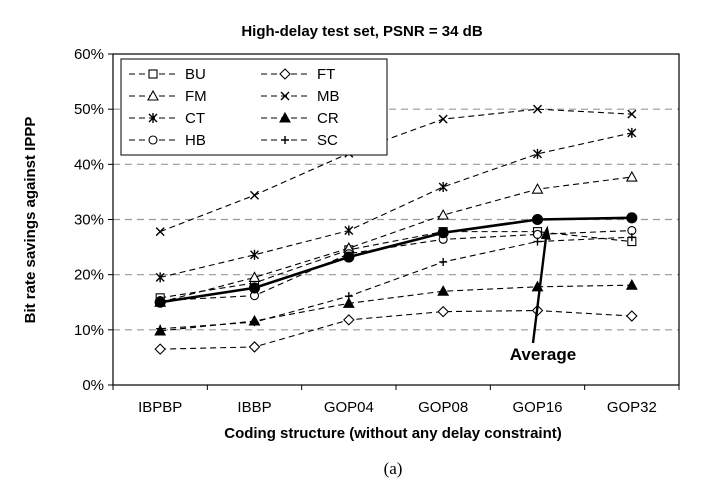  I want to click on series-line-bu, so click(396, 265).